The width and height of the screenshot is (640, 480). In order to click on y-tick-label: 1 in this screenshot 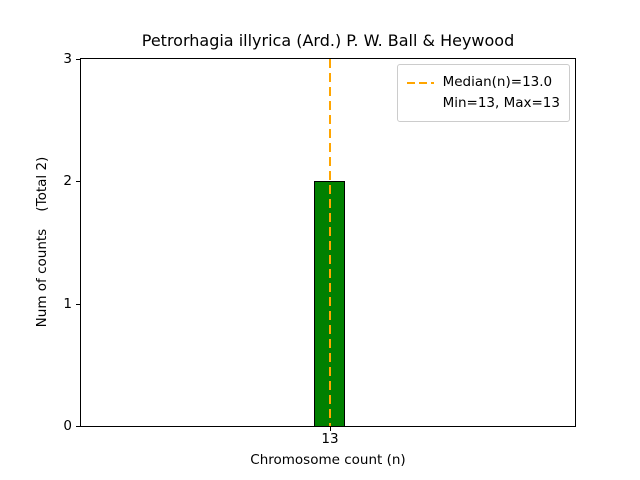, I will do `click(67, 304)`.